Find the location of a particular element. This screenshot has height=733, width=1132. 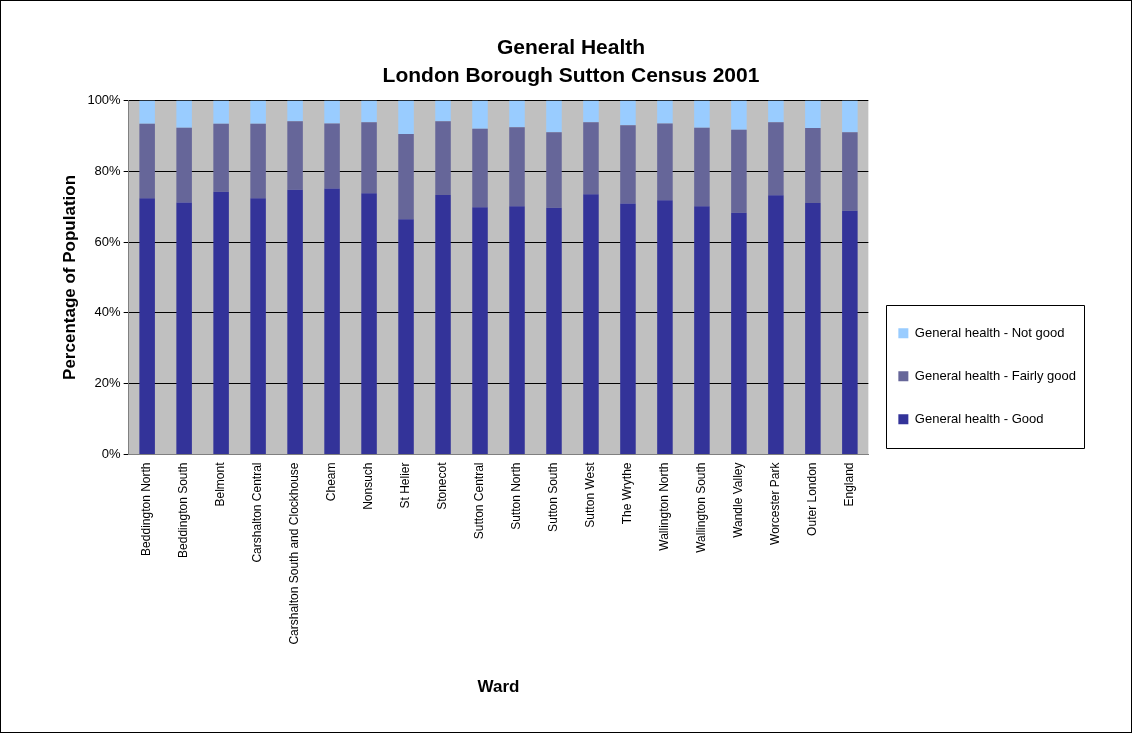

x-tick-label: Beddington South is located at coordinates (183, 510).